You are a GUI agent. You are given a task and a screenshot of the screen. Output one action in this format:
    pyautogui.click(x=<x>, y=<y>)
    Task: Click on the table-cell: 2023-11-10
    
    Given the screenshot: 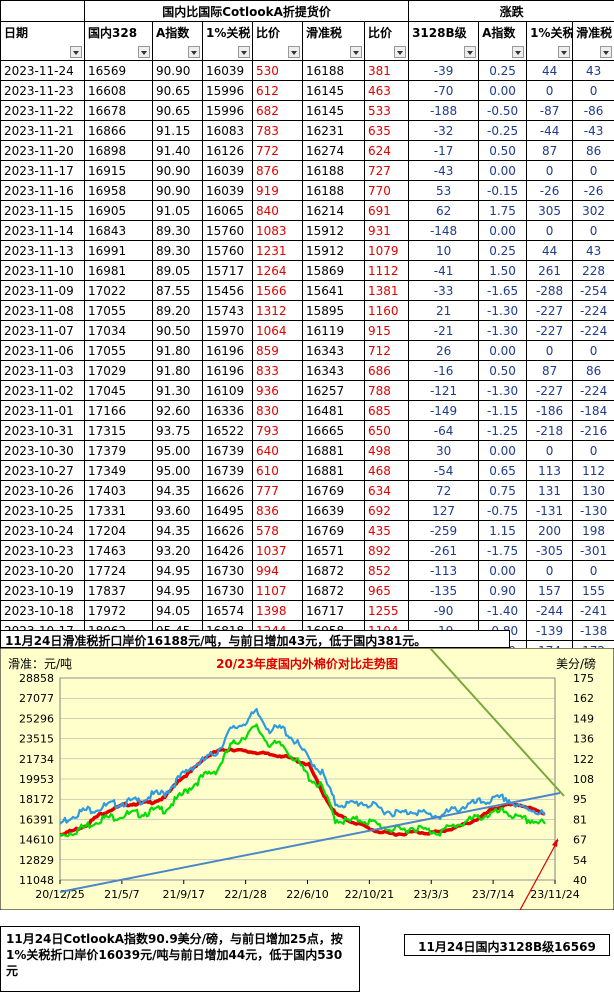 What is the action you would take?
    pyautogui.click(x=42, y=270)
    